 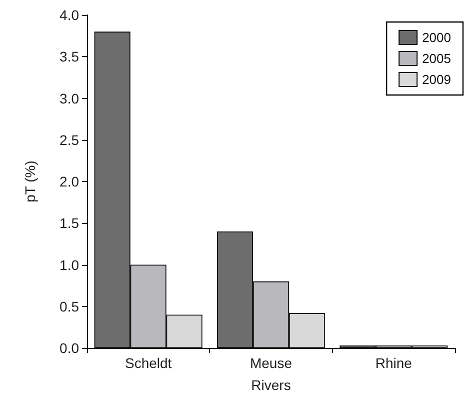 I want to click on y-tick-label: 3.5, so click(x=70, y=56).